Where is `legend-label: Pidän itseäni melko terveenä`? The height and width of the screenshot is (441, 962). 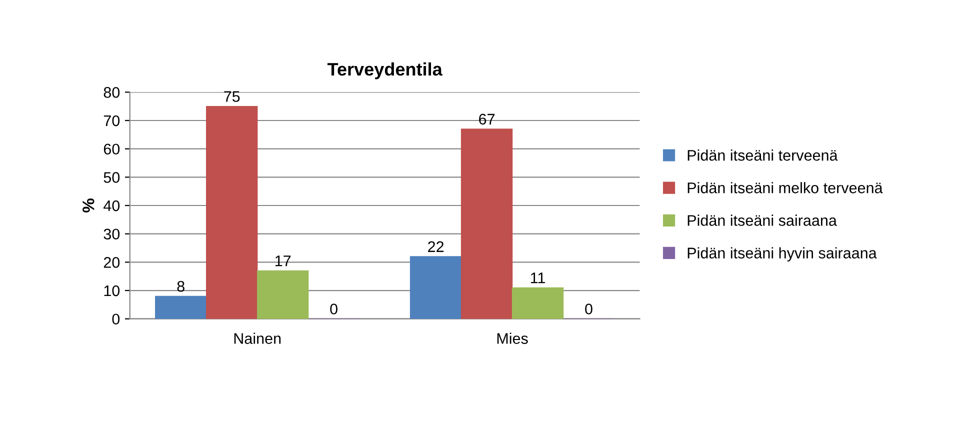 legend-label: Pidän itseäni melko terveenä is located at coordinates (785, 188).